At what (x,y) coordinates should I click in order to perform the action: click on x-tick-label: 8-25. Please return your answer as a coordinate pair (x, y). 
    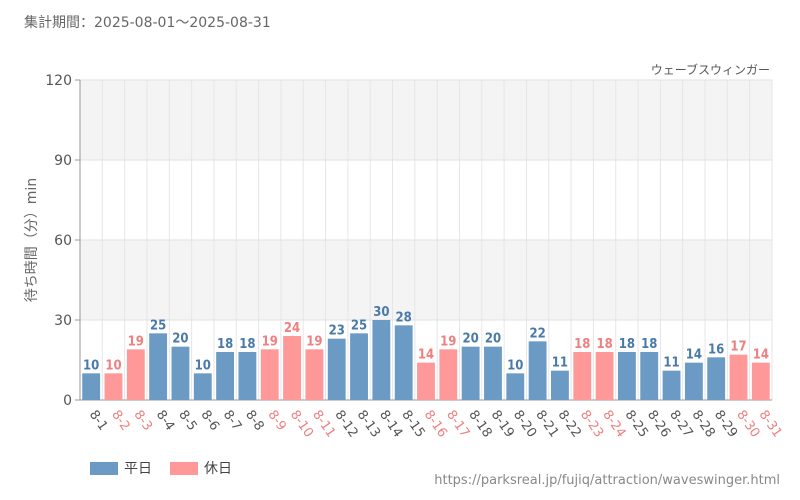
    Looking at the image, I should click on (636, 424).